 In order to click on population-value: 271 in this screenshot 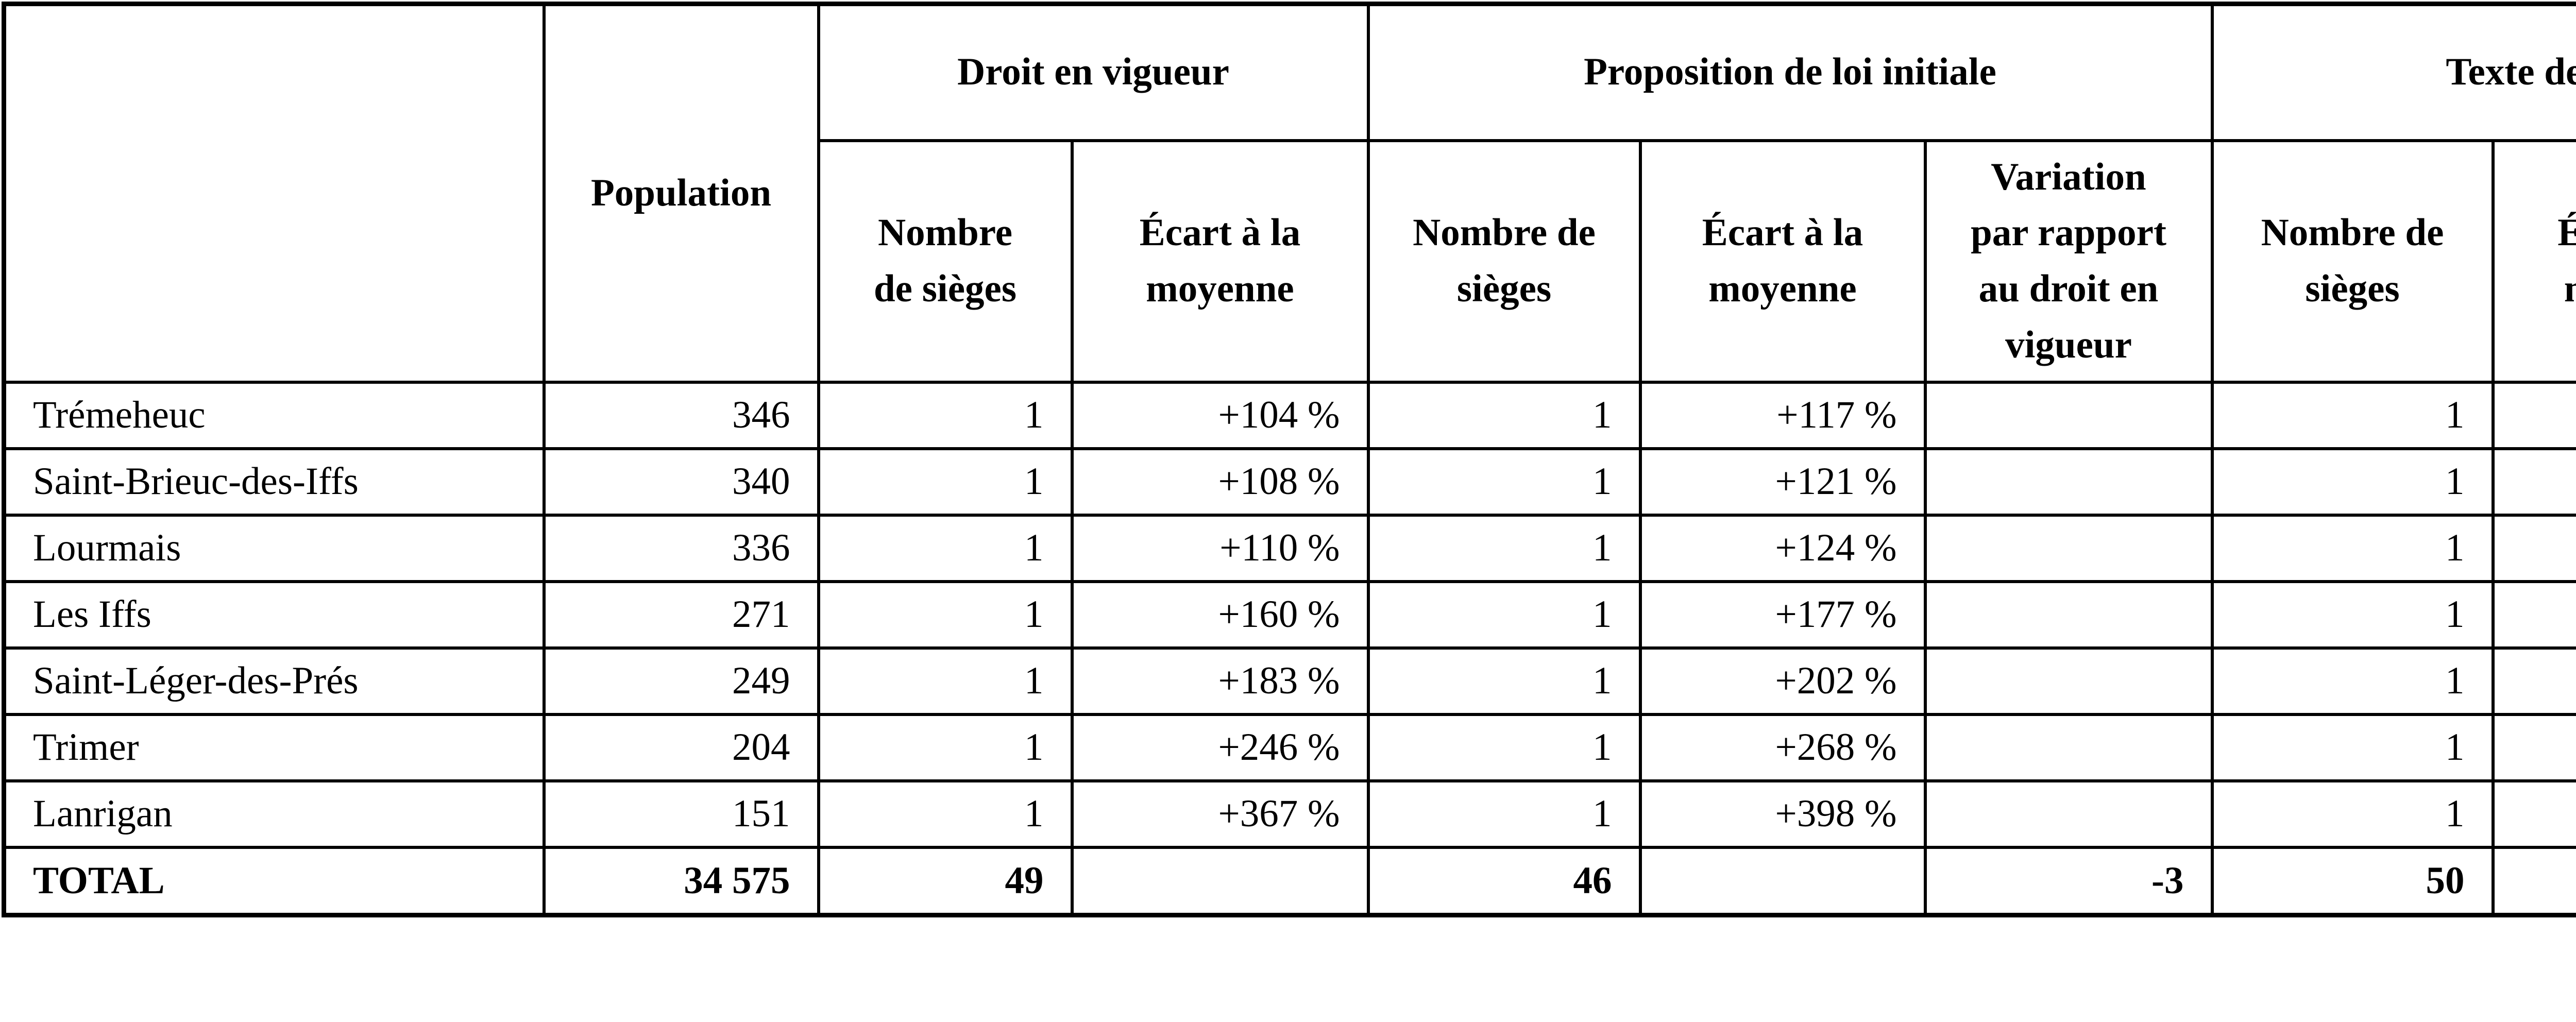, I will do `click(681, 615)`.